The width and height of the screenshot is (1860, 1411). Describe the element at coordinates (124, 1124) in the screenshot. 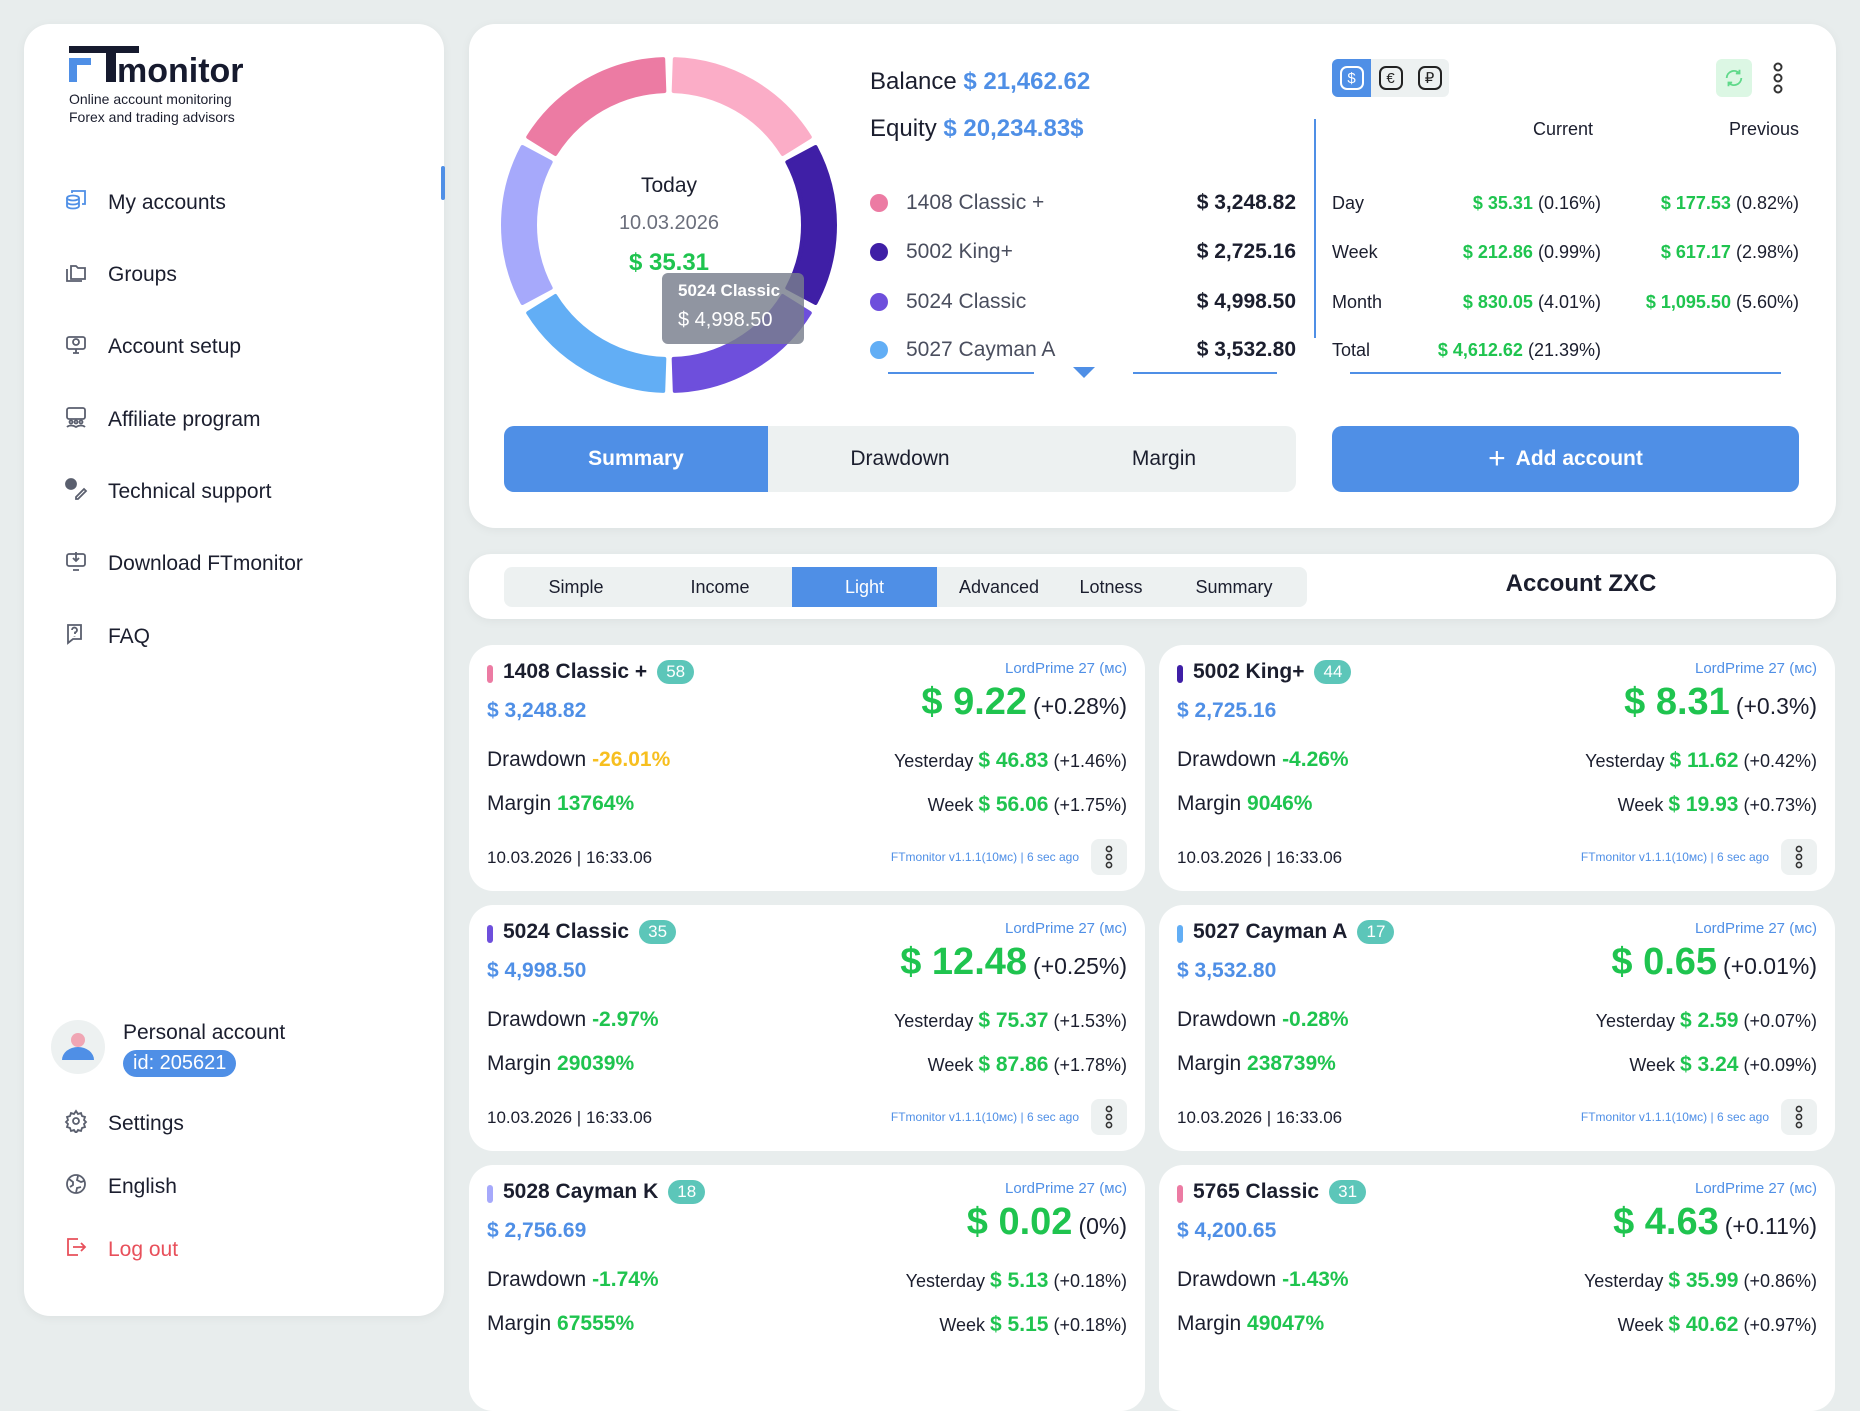

I see `sidebar-item-settings: Settings` at that location.